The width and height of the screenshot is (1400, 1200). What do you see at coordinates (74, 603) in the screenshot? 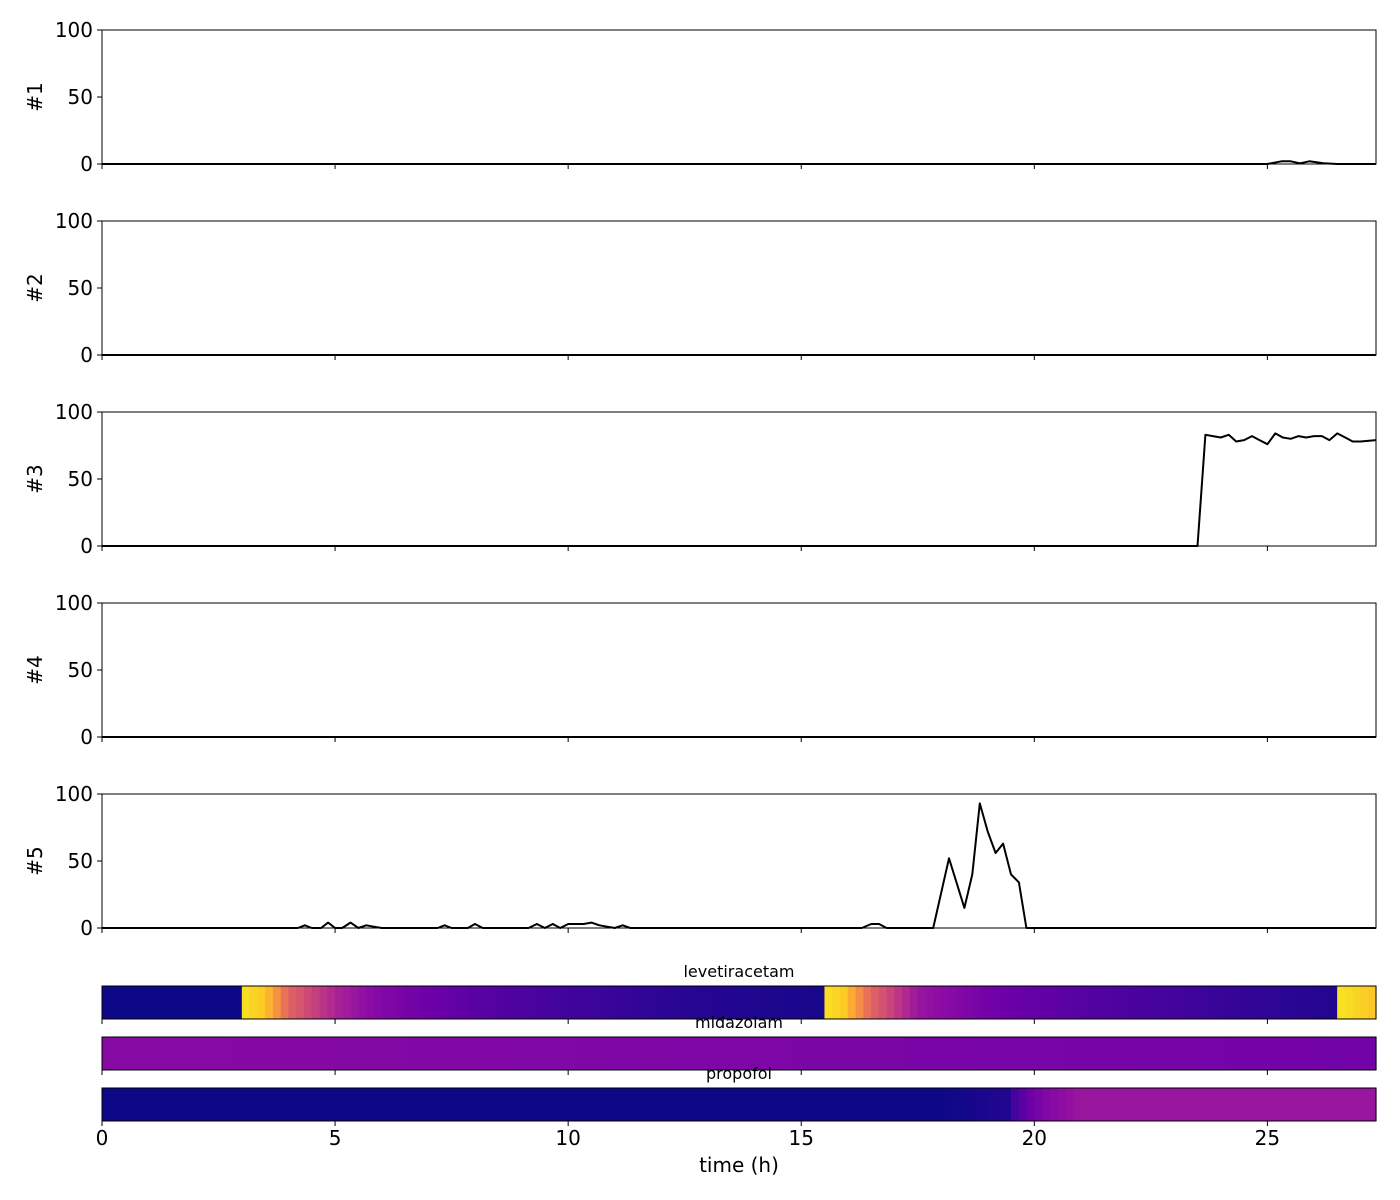
I see `y-tick-label: 100` at bounding box center [74, 603].